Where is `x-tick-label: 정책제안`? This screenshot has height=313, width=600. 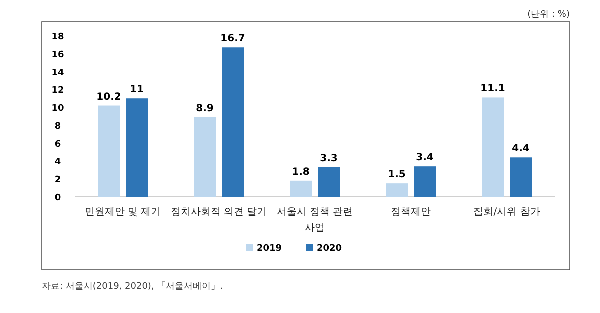 x-tick-label: 정책제안 is located at coordinates (411, 212).